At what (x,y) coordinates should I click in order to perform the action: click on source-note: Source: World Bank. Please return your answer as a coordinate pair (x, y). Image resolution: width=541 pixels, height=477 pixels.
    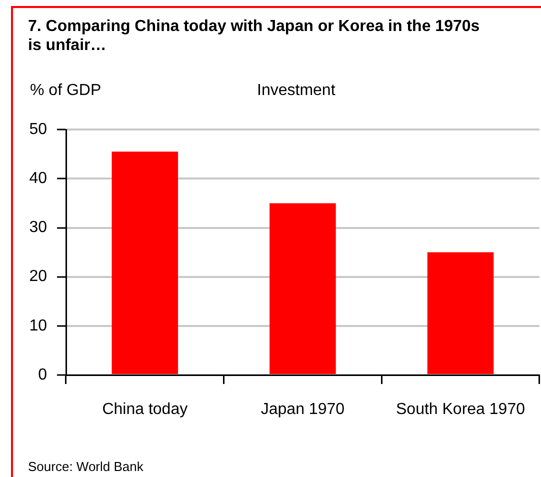
    Looking at the image, I should click on (86, 466).